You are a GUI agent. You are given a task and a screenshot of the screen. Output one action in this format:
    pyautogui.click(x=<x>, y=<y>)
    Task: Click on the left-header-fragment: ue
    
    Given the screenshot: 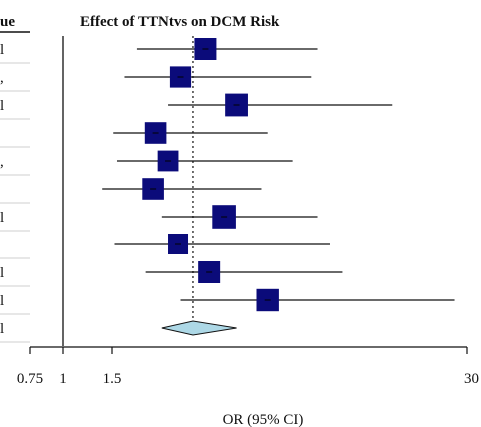 What is the action you would take?
    pyautogui.click(x=7, y=22)
    